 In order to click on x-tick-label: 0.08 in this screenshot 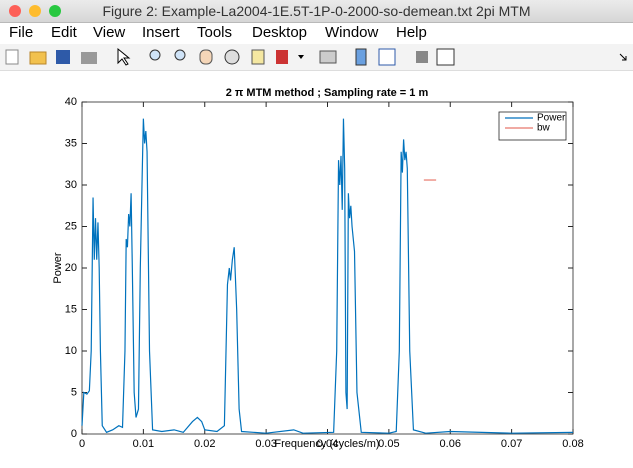, I will do `click(572, 444)`.